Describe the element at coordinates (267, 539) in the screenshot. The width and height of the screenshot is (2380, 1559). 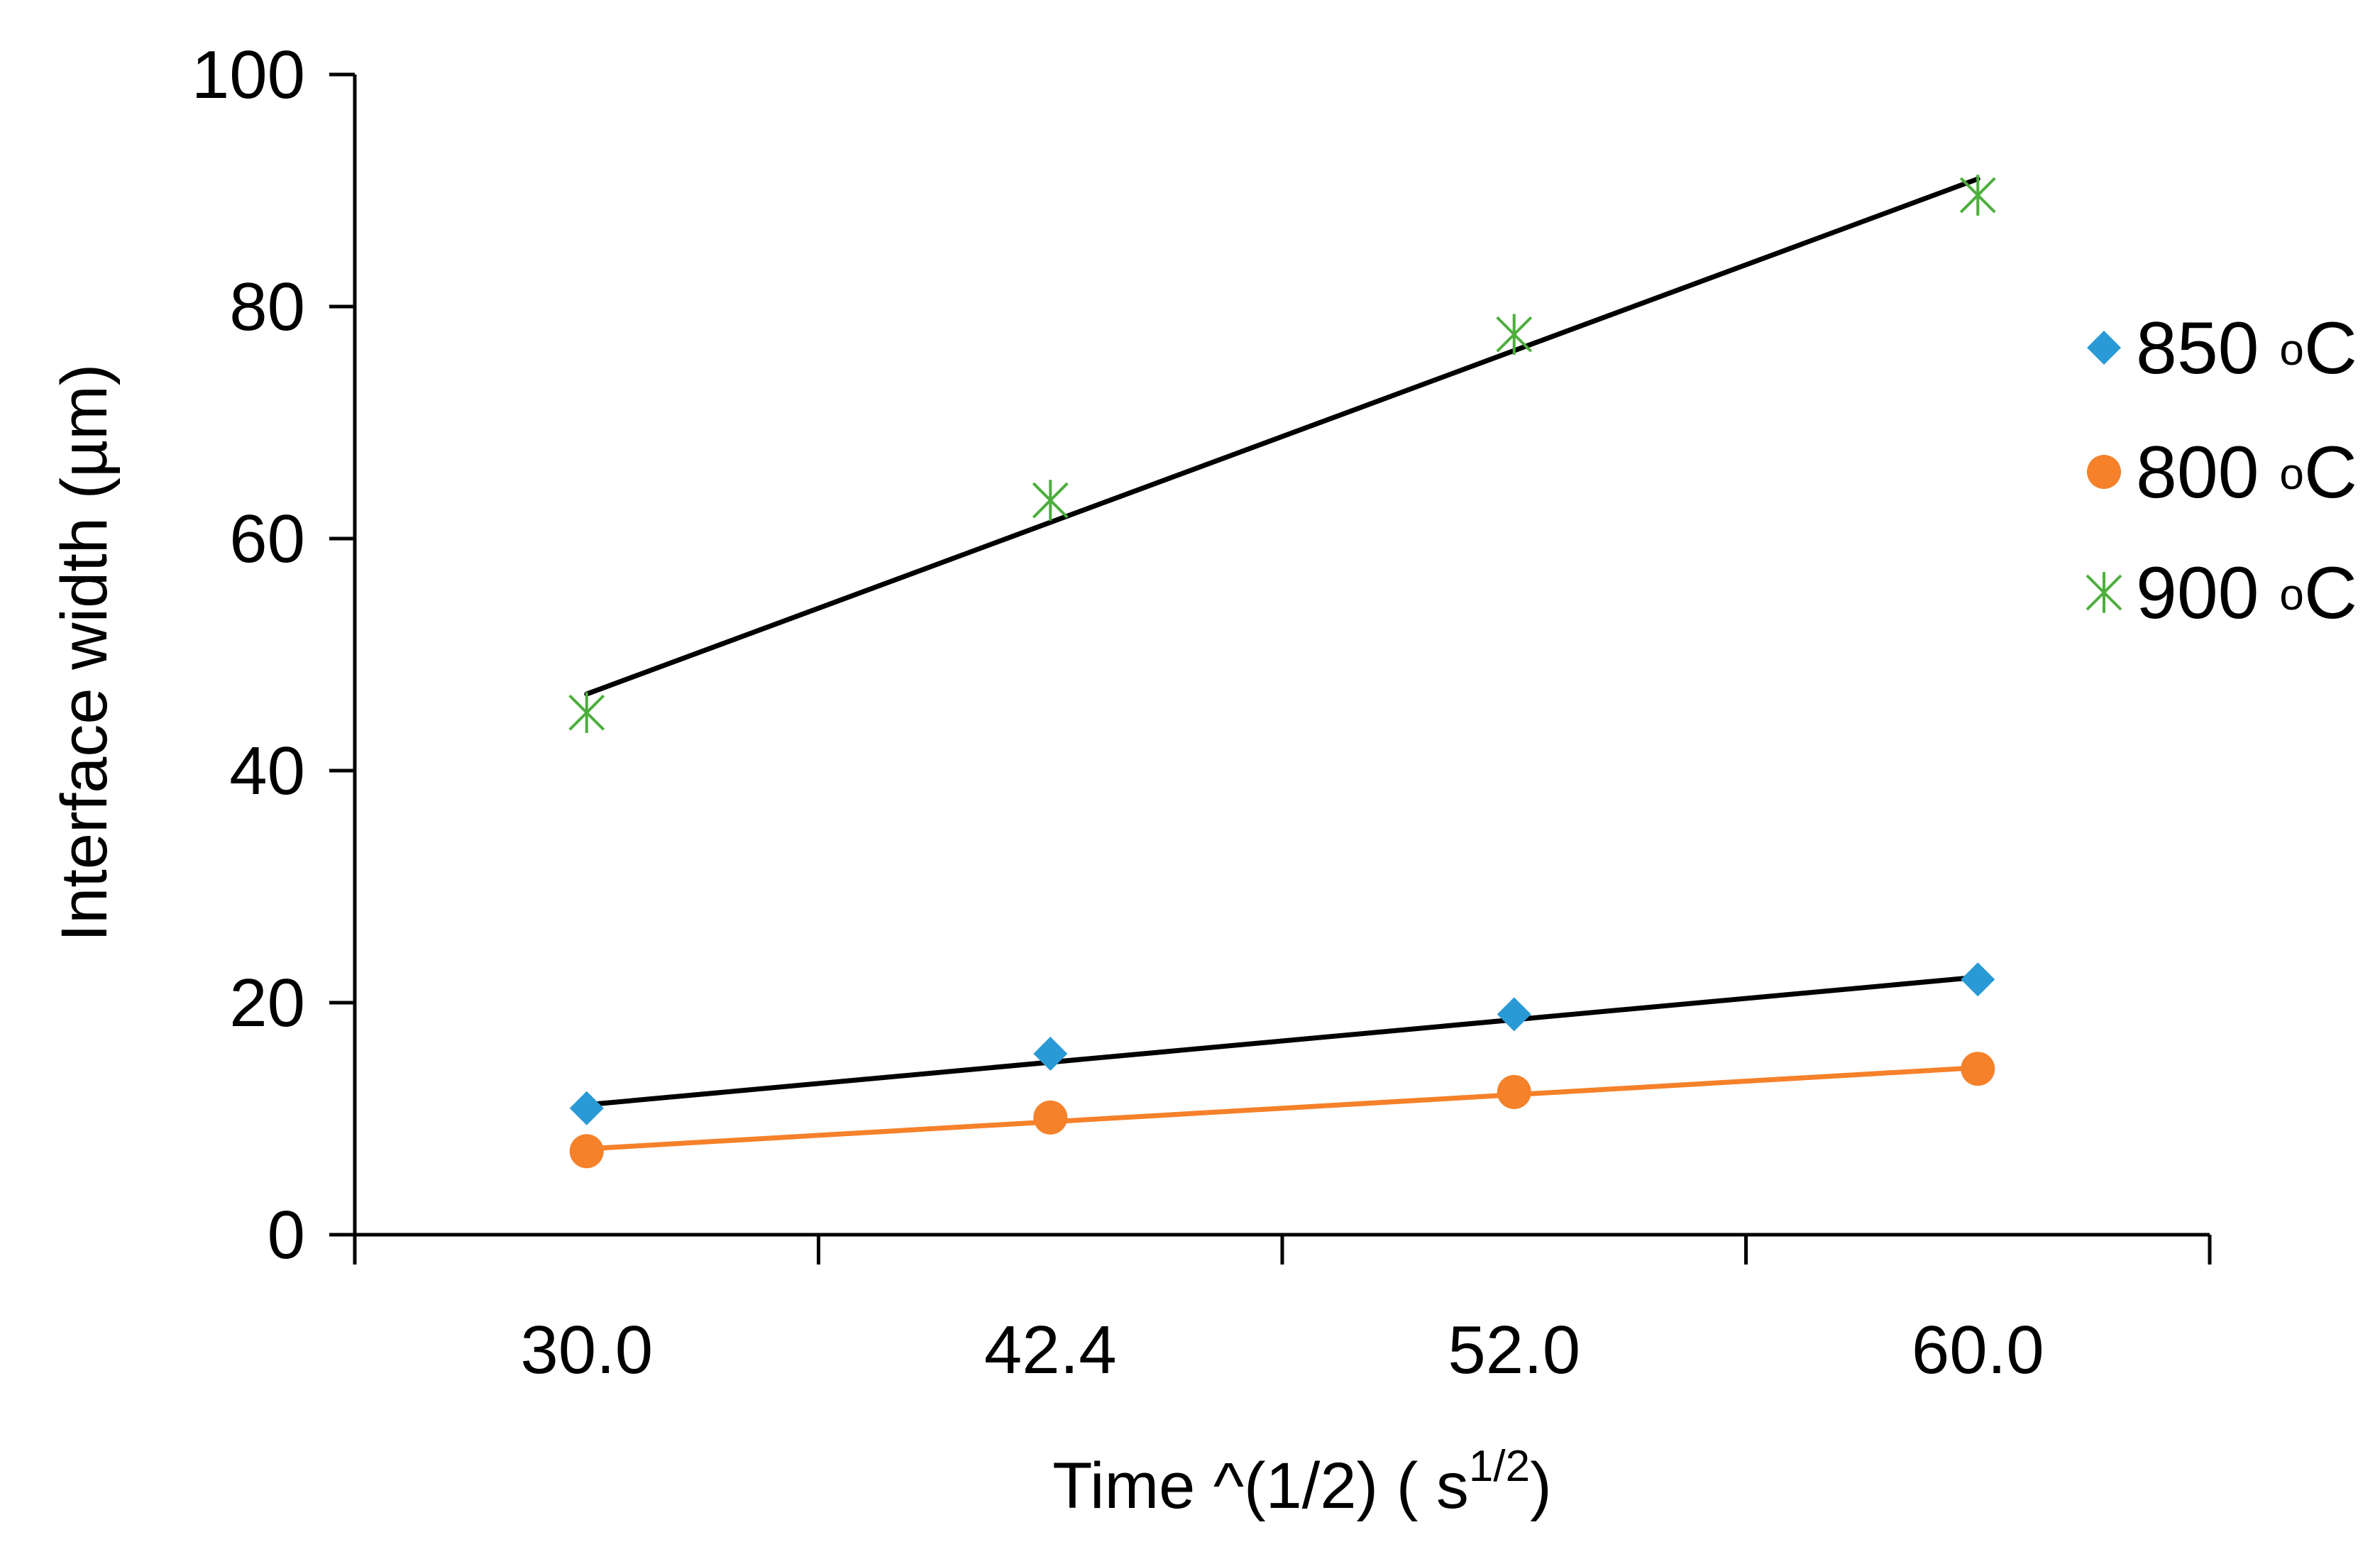
I see `y-tick-label: 60` at that location.